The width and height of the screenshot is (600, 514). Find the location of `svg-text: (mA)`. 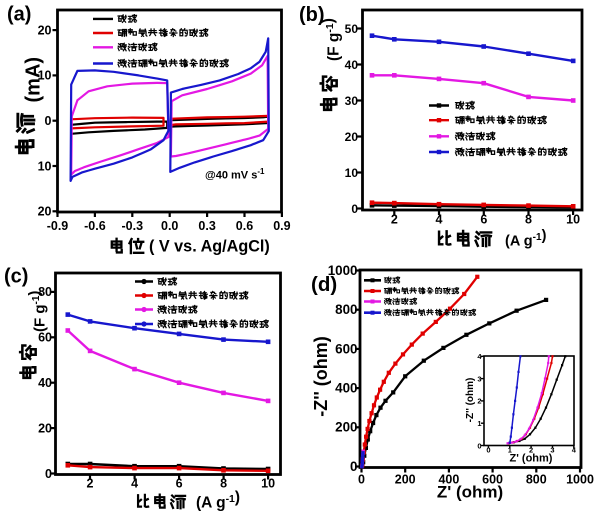

svg-text: (mA) is located at coordinates (34, 80).